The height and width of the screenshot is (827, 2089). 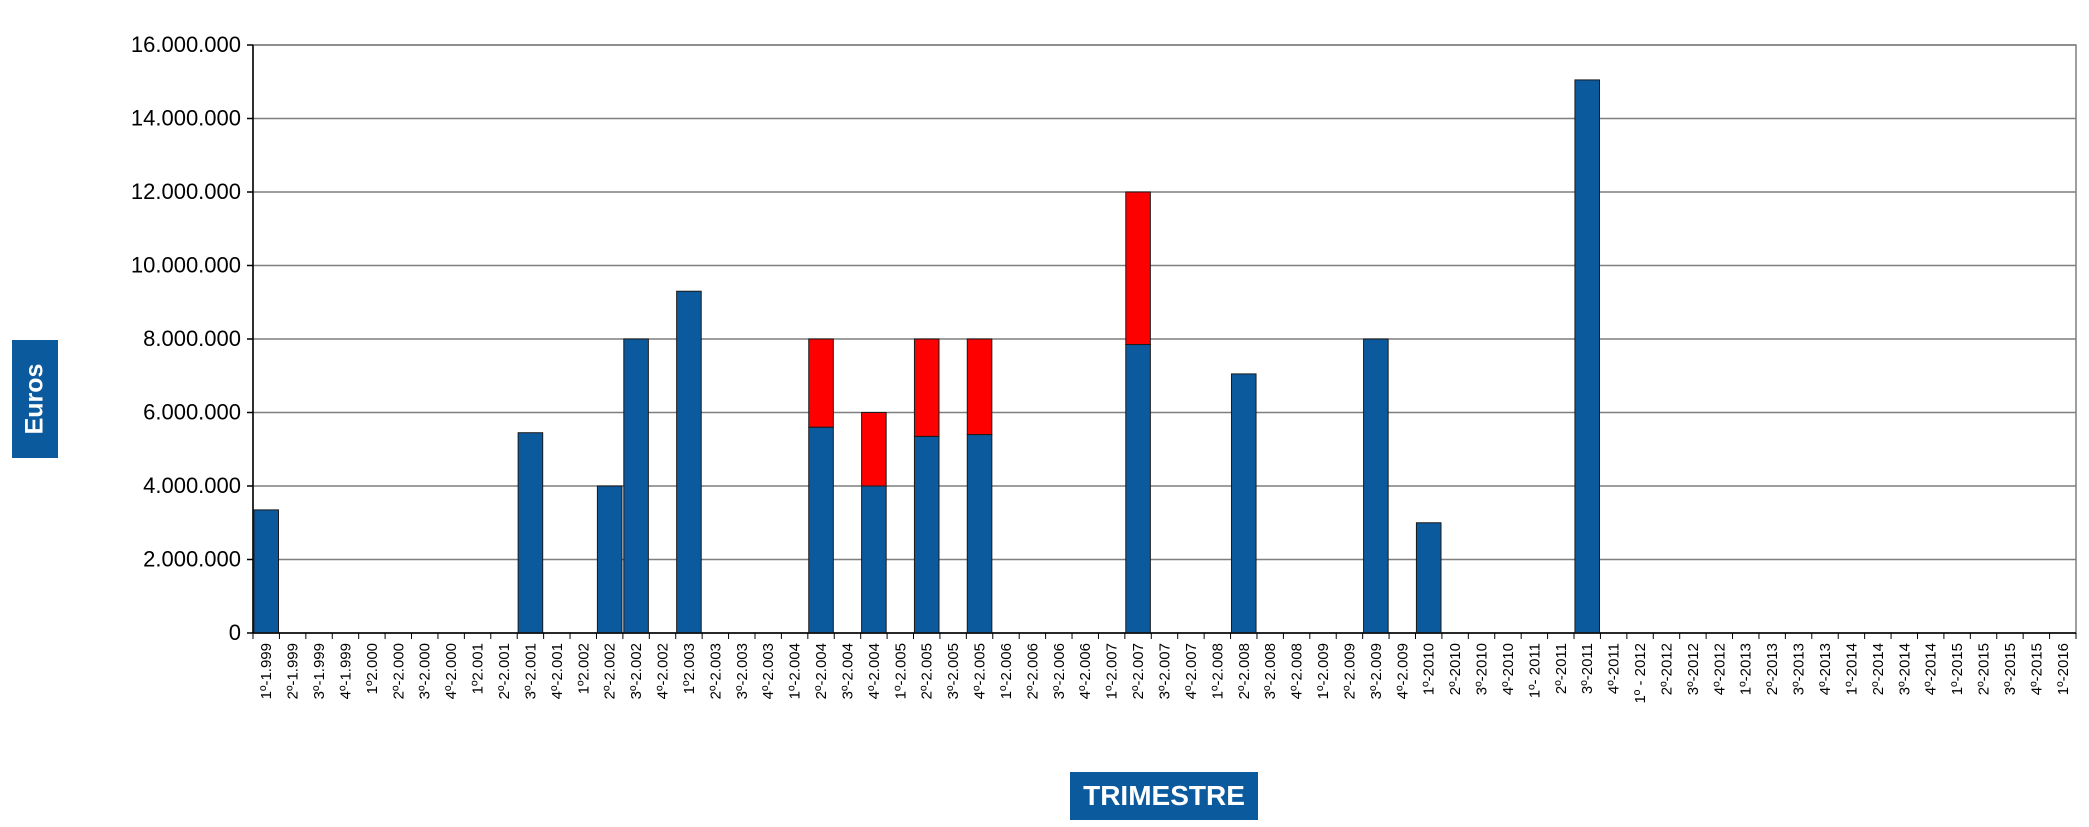 I want to click on x-tick-label-67: 4º-2015, so click(x=2036, y=669).